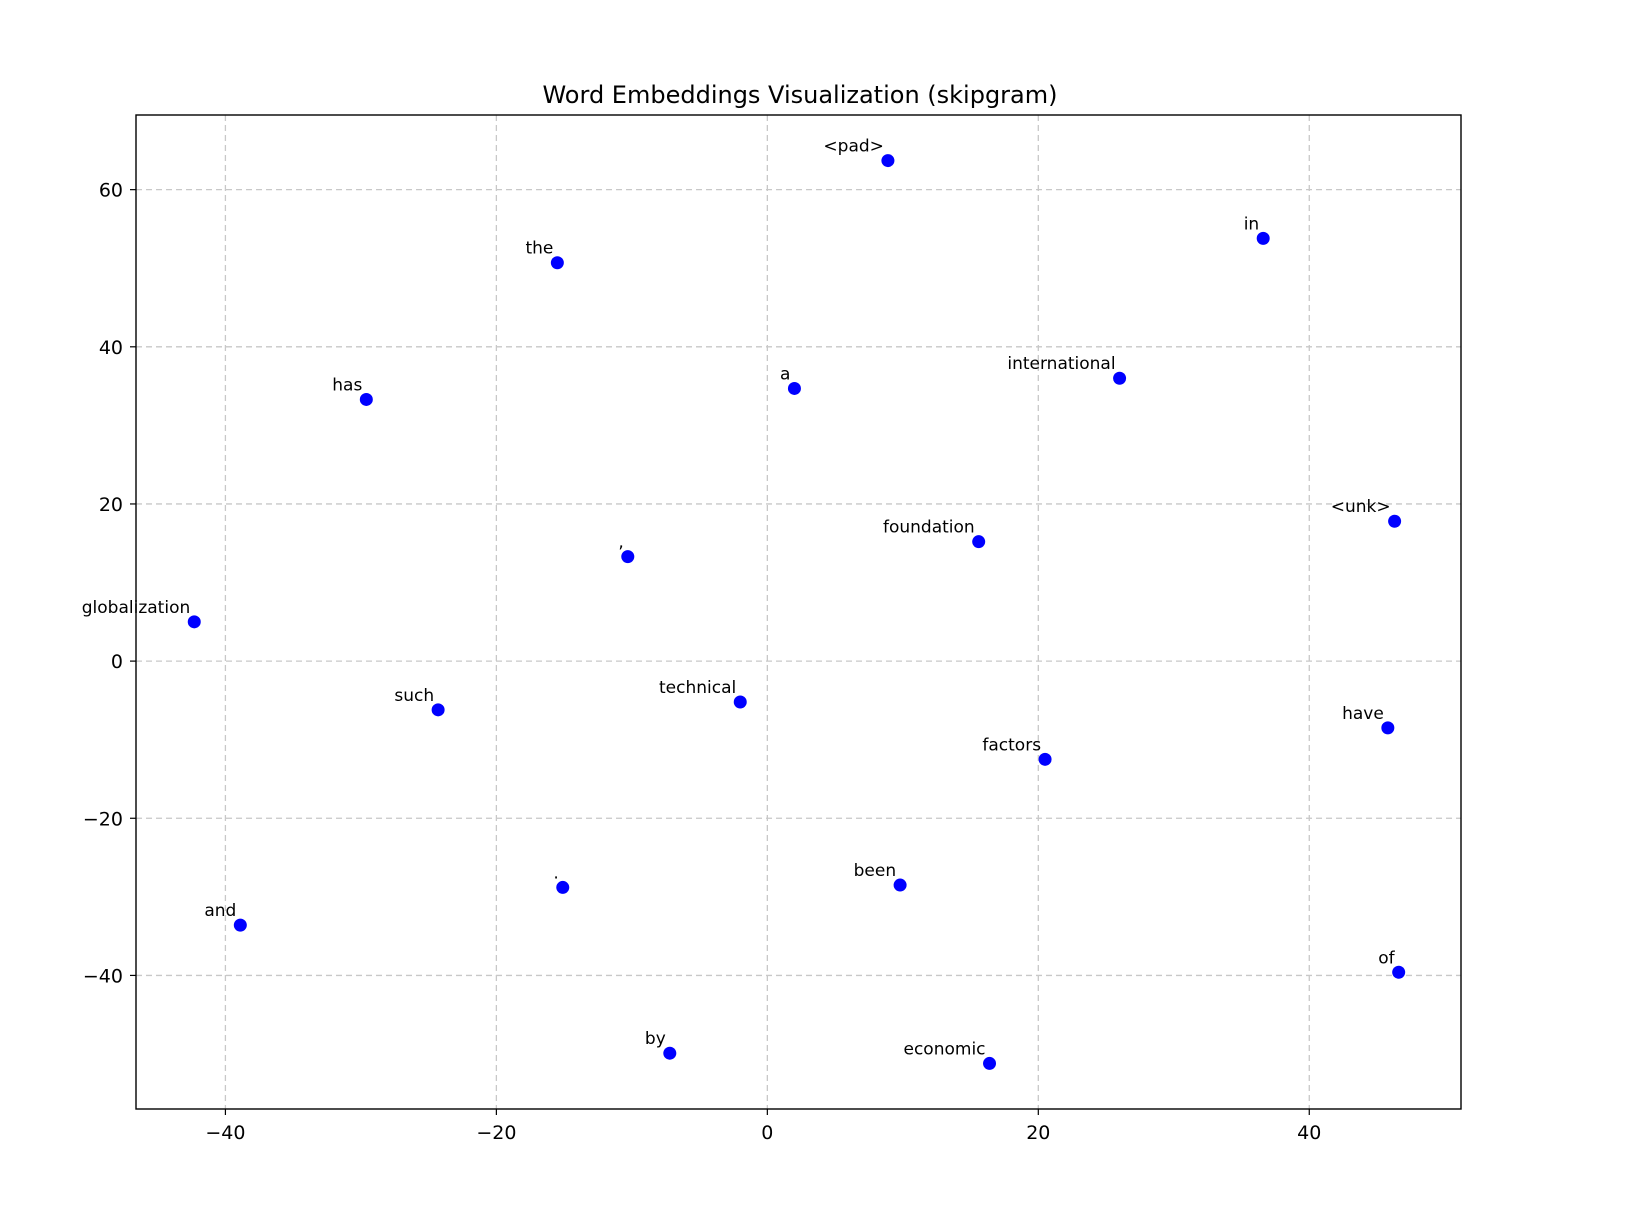  I want to click on point-label: been, so click(875, 871).